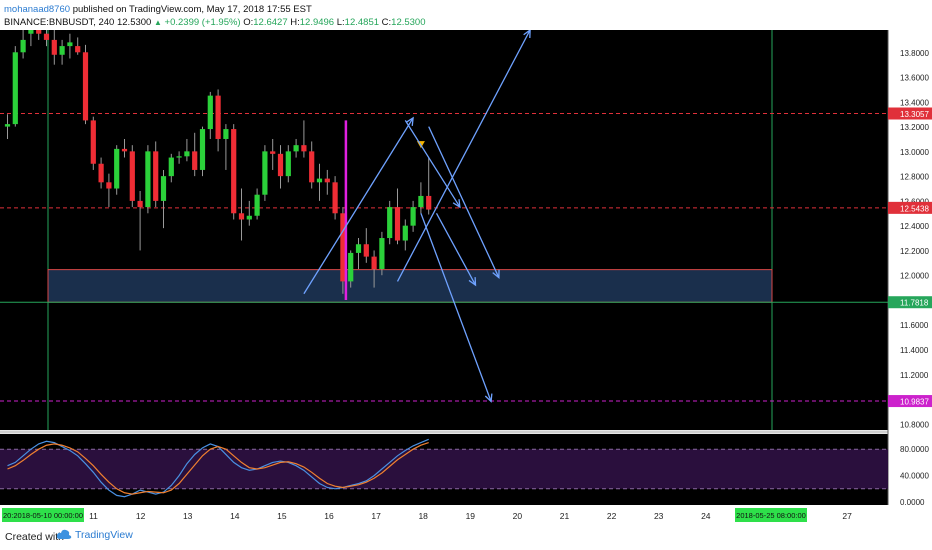 This screenshot has height=550, width=932. What do you see at coordinates (914, 325) in the screenshot?
I see `price-tick-label: 11.6000` at bounding box center [914, 325].